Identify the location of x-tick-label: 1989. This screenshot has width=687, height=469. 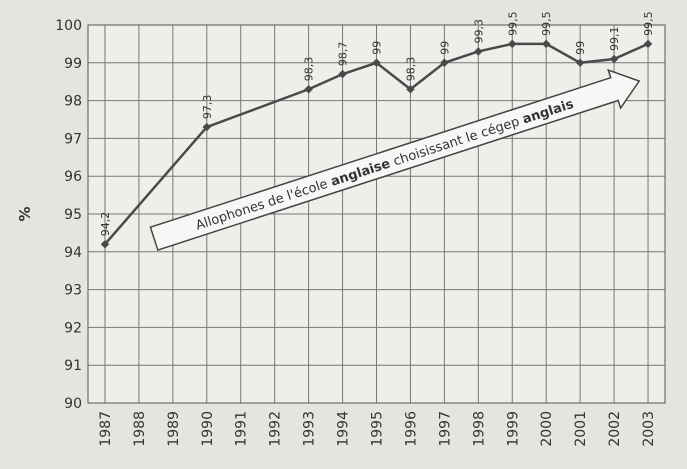
(174, 429).